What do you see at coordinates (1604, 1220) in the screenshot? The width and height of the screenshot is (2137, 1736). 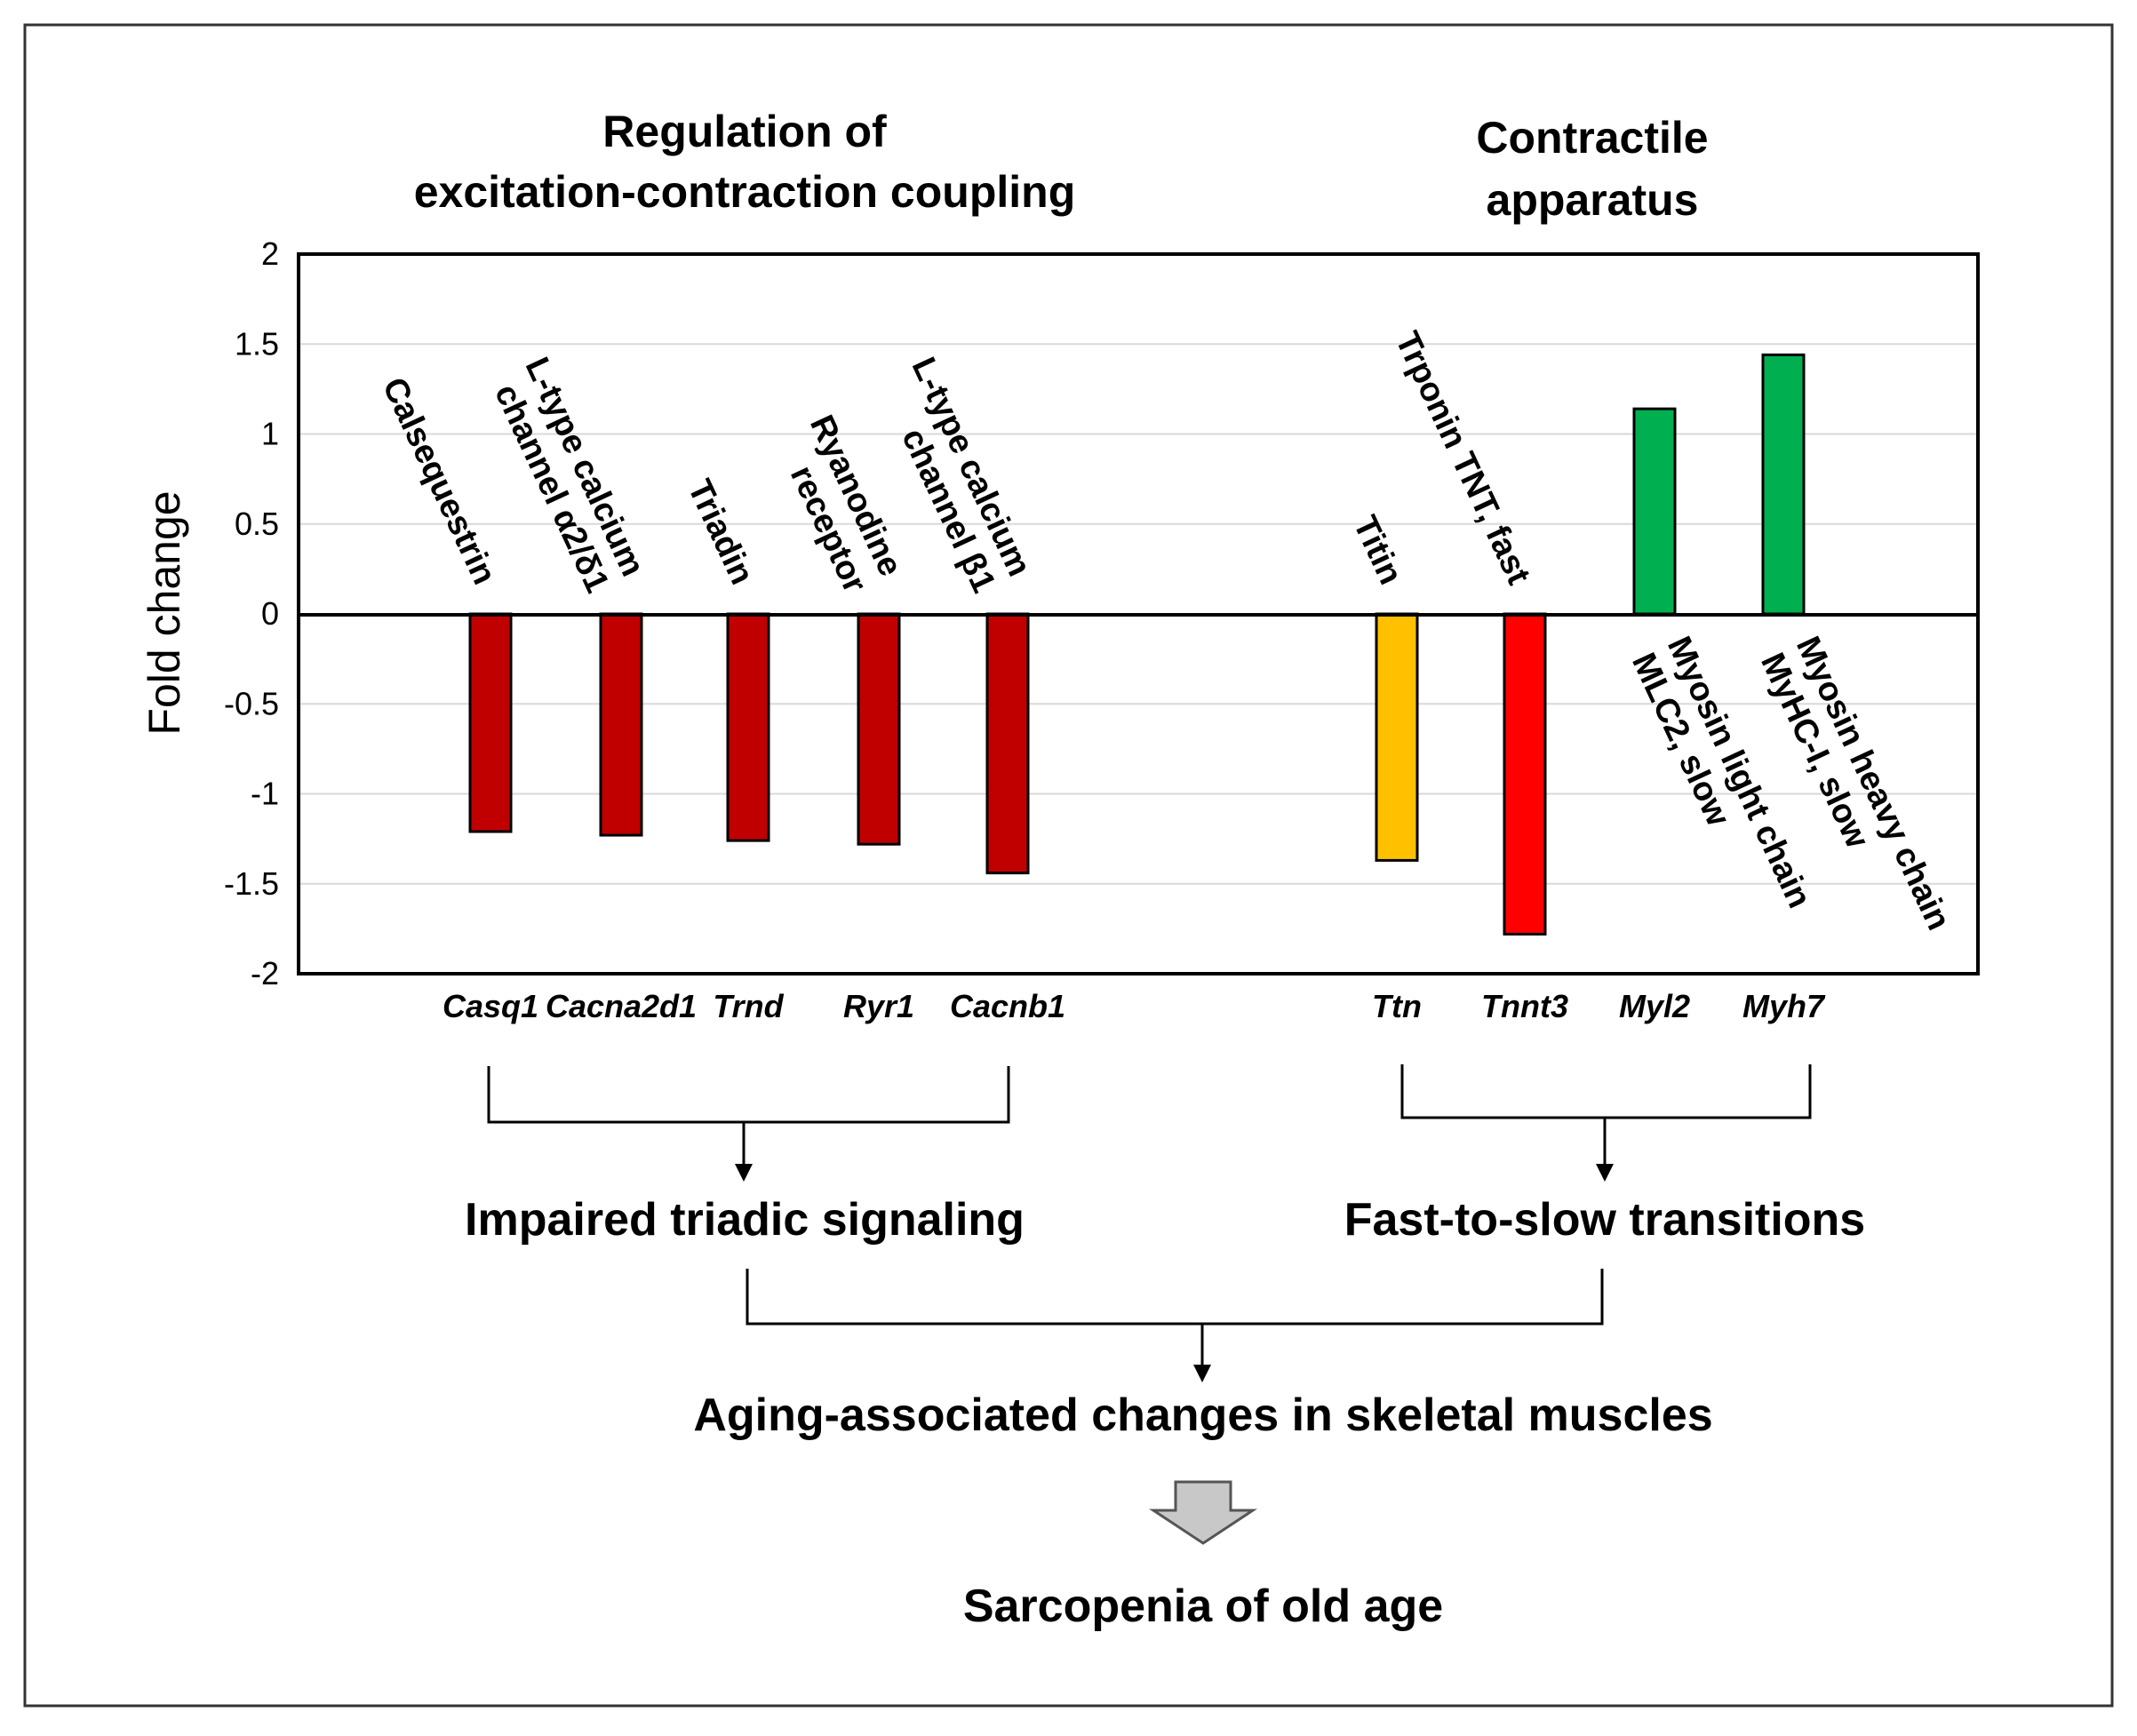 I see `right-outcome: Fast-to-slow transitions` at bounding box center [1604, 1220].